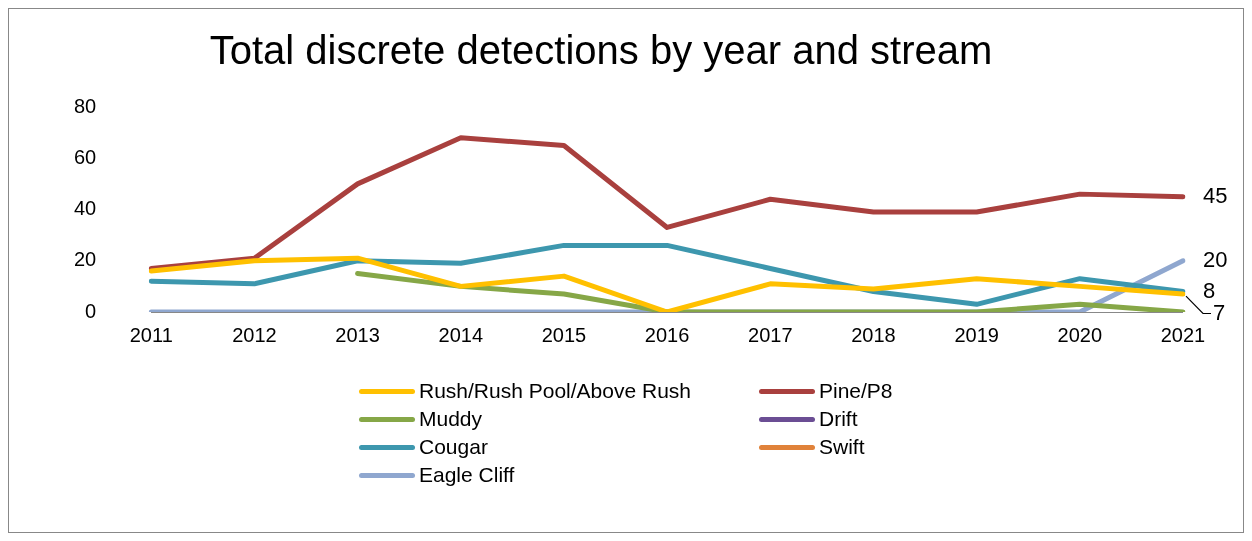 This screenshot has width=1252, height=541. What do you see at coordinates (555, 391) in the screenshot?
I see `legend-label: Rush/Rush Pool/Above Rush` at bounding box center [555, 391].